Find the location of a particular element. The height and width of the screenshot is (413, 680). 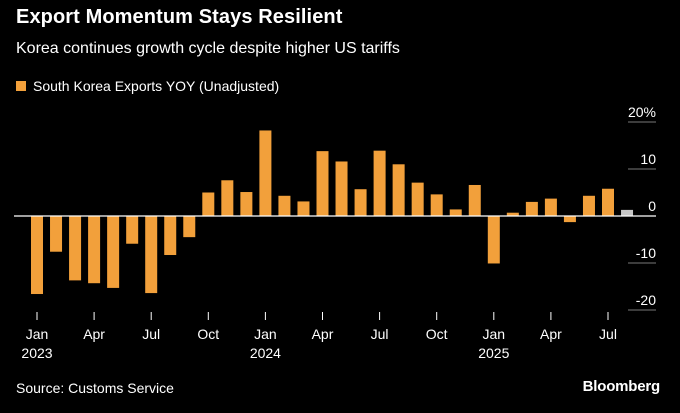

y-axis: 20% 10 0 -10 -20 is located at coordinates (642, 206).